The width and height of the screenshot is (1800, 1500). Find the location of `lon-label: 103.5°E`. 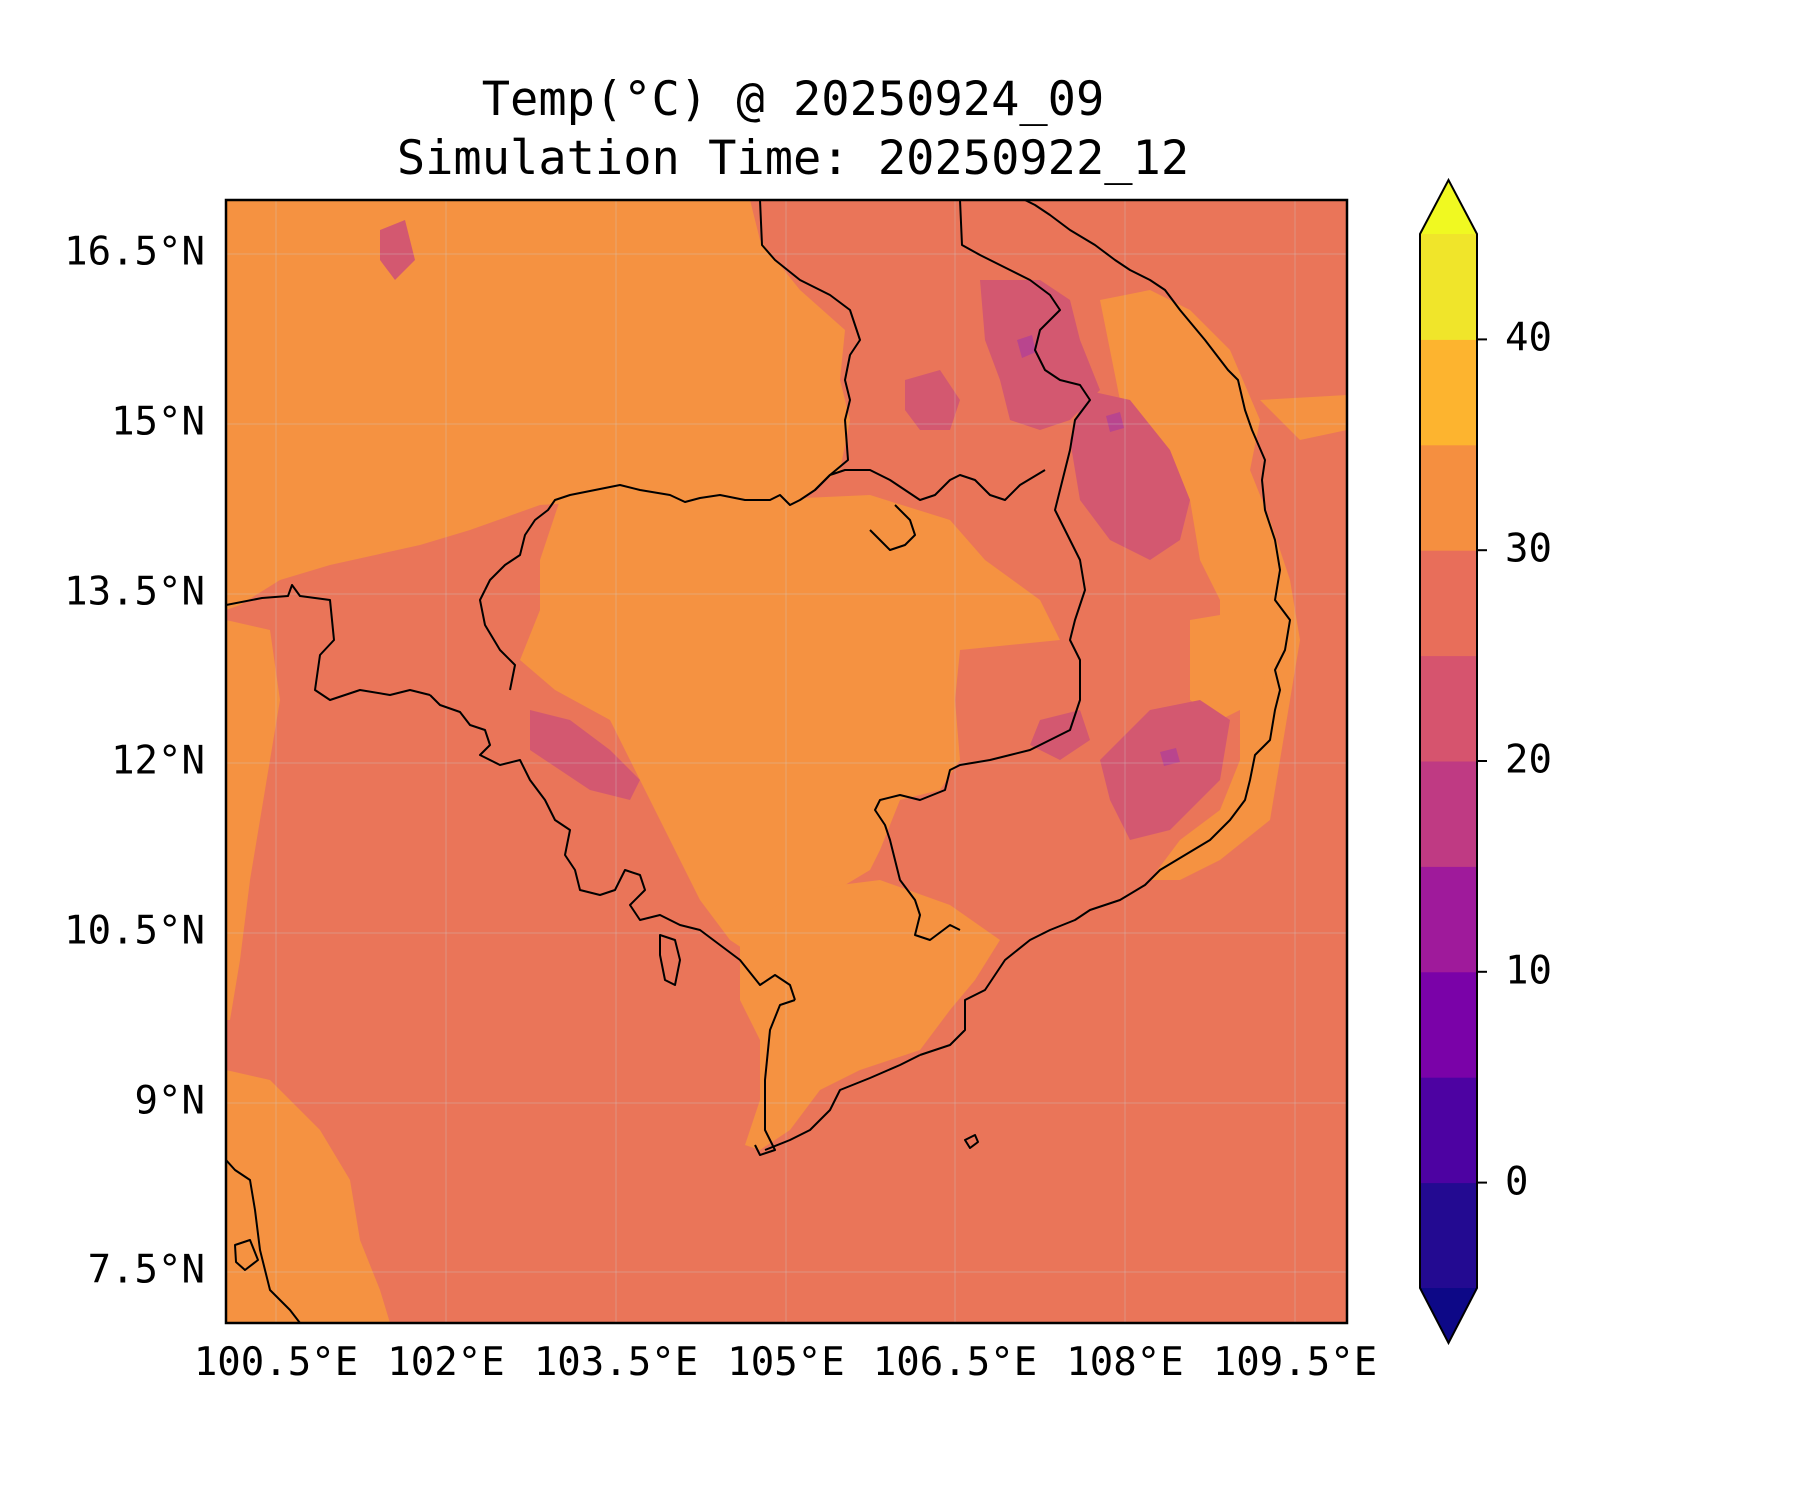

lon-label: 103.5°E is located at coordinates (616, 1362).